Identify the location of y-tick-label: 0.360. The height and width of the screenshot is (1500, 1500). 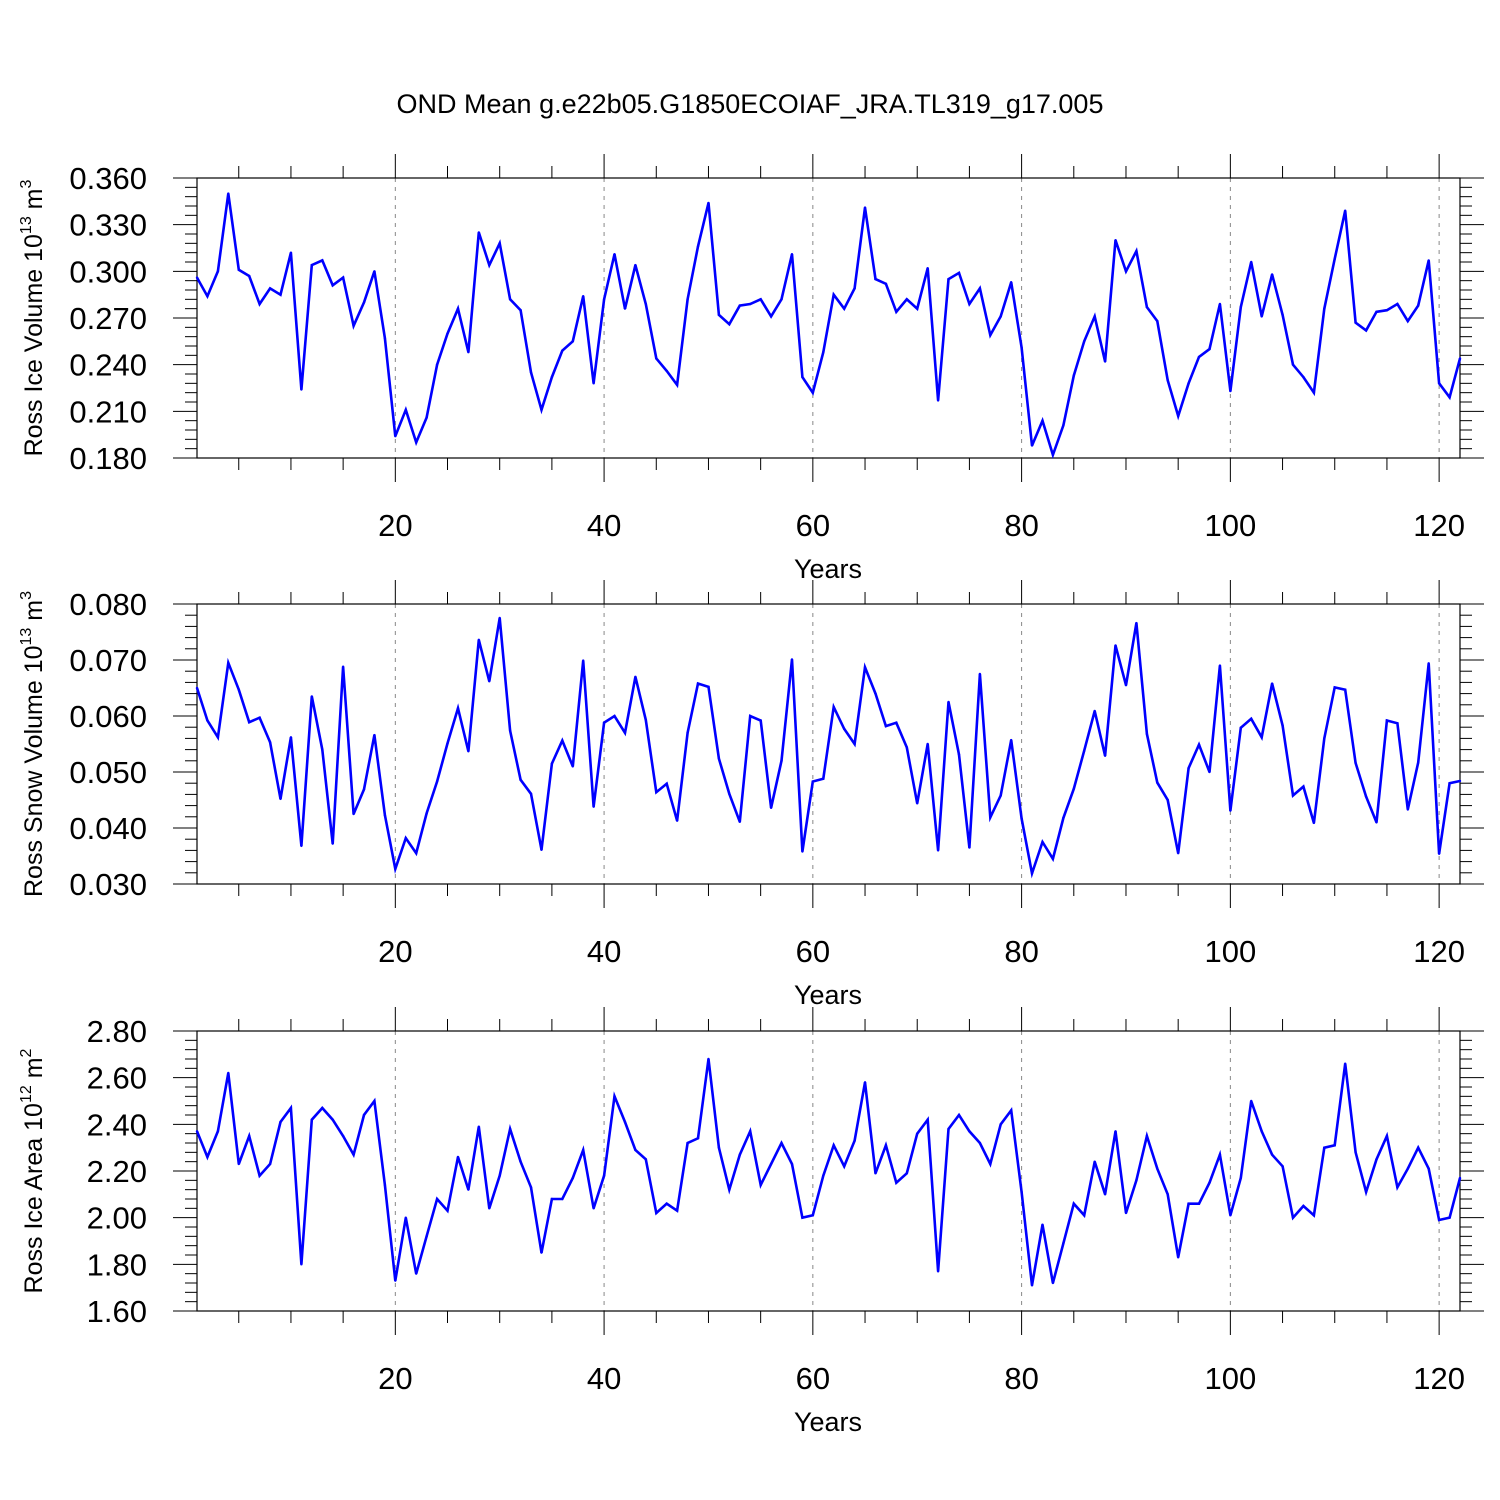
(108, 178).